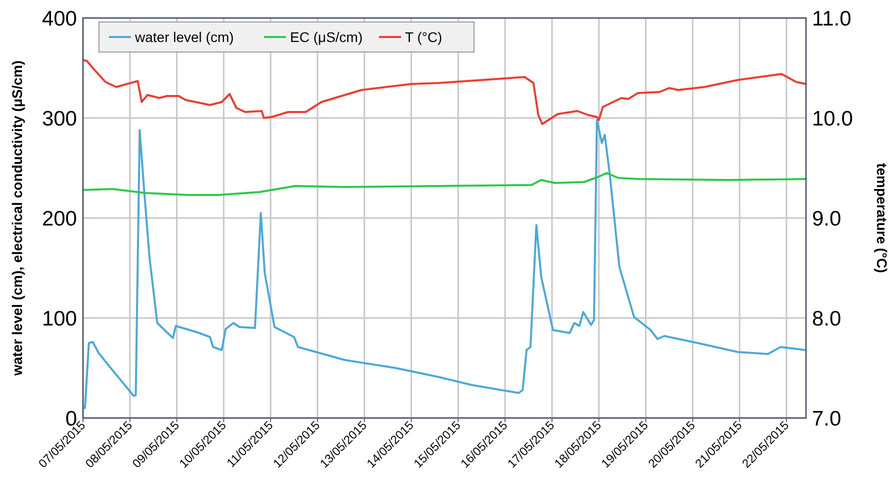 This screenshot has height=491, width=889. Describe the element at coordinates (59, 218) in the screenshot. I see `y-tick-label: 200` at that location.